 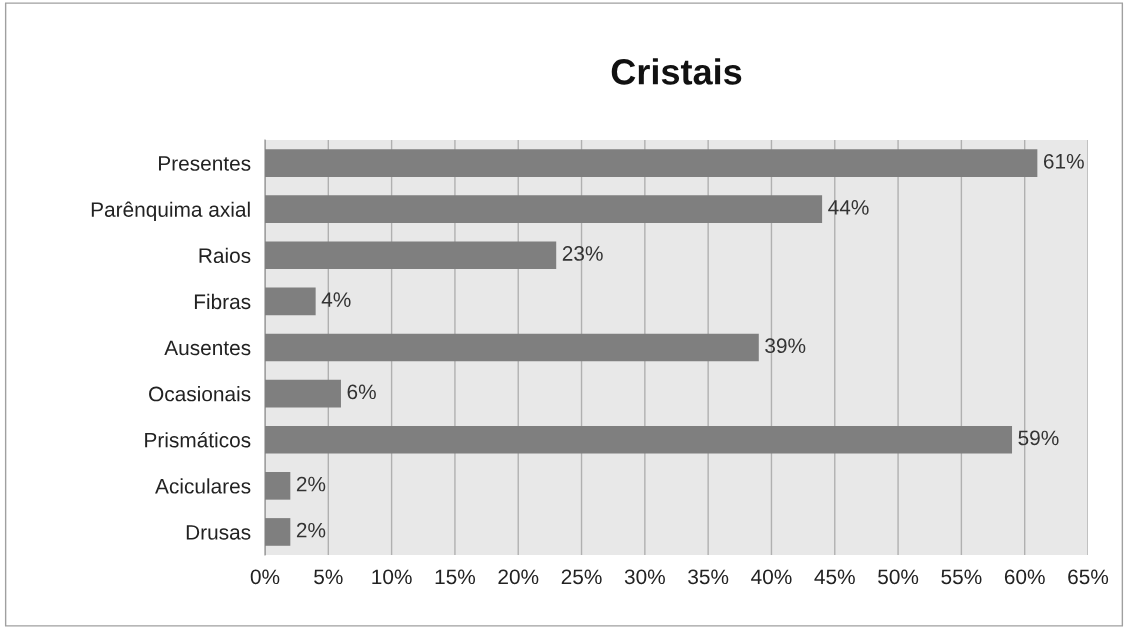 What do you see at coordinates (961, 577) in the screenshot?
I see `x-tick-label: 55%` at bounding box center [961, 577].